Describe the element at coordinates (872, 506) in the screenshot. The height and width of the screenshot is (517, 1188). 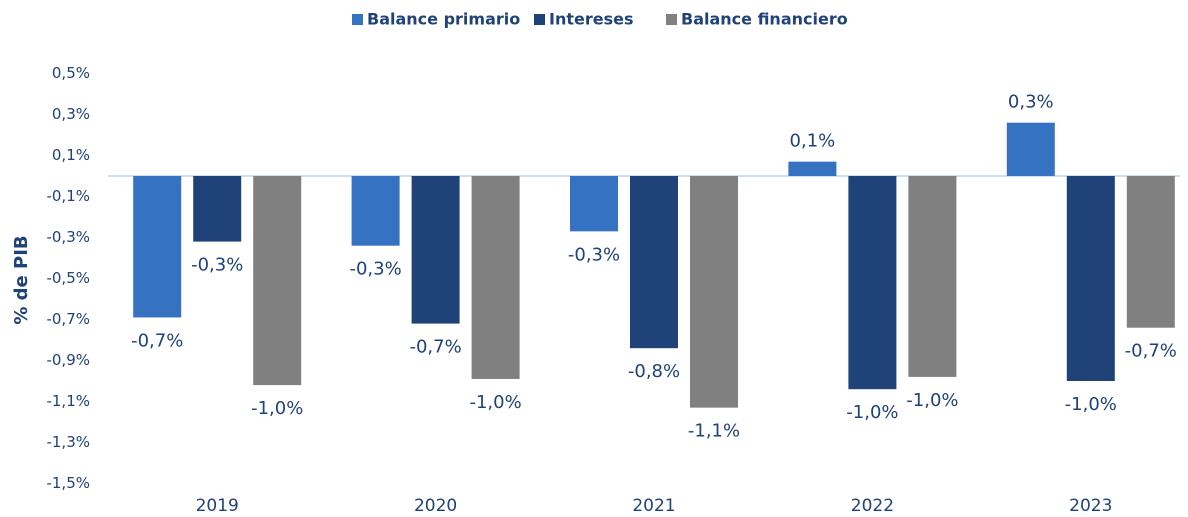
I see `x-tick-label: 2022` at that location.